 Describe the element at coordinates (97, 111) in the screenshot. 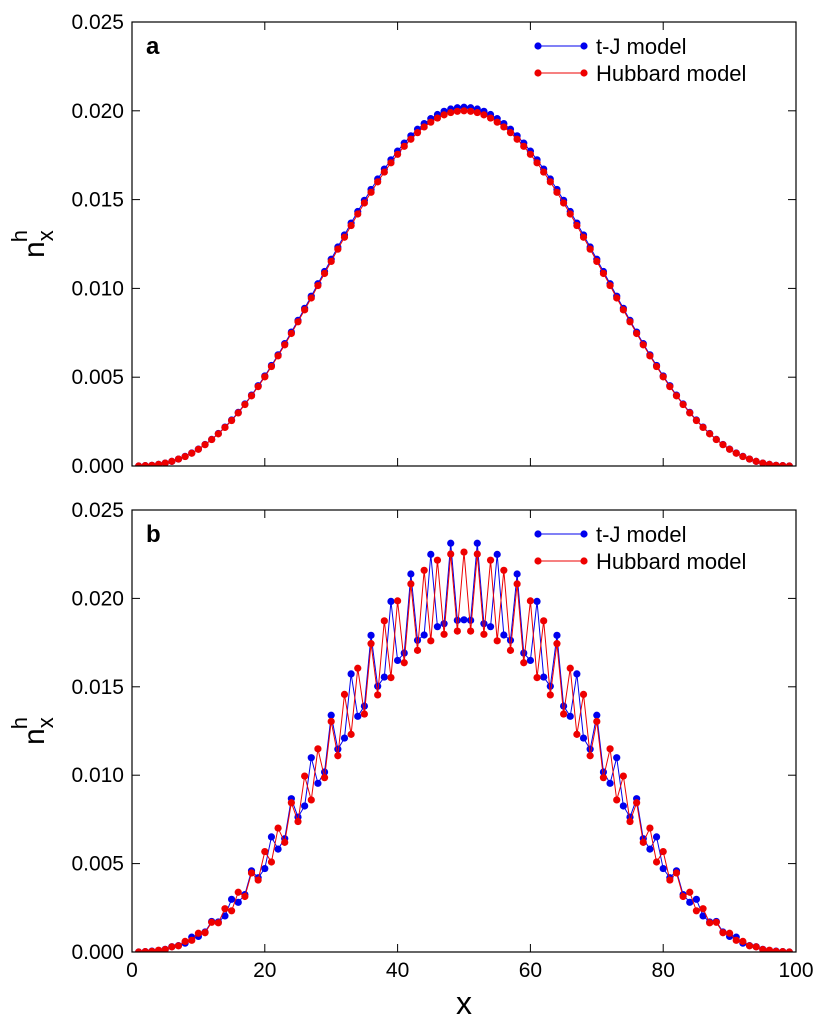

I see `y-tick-label: 0.020` at that location.